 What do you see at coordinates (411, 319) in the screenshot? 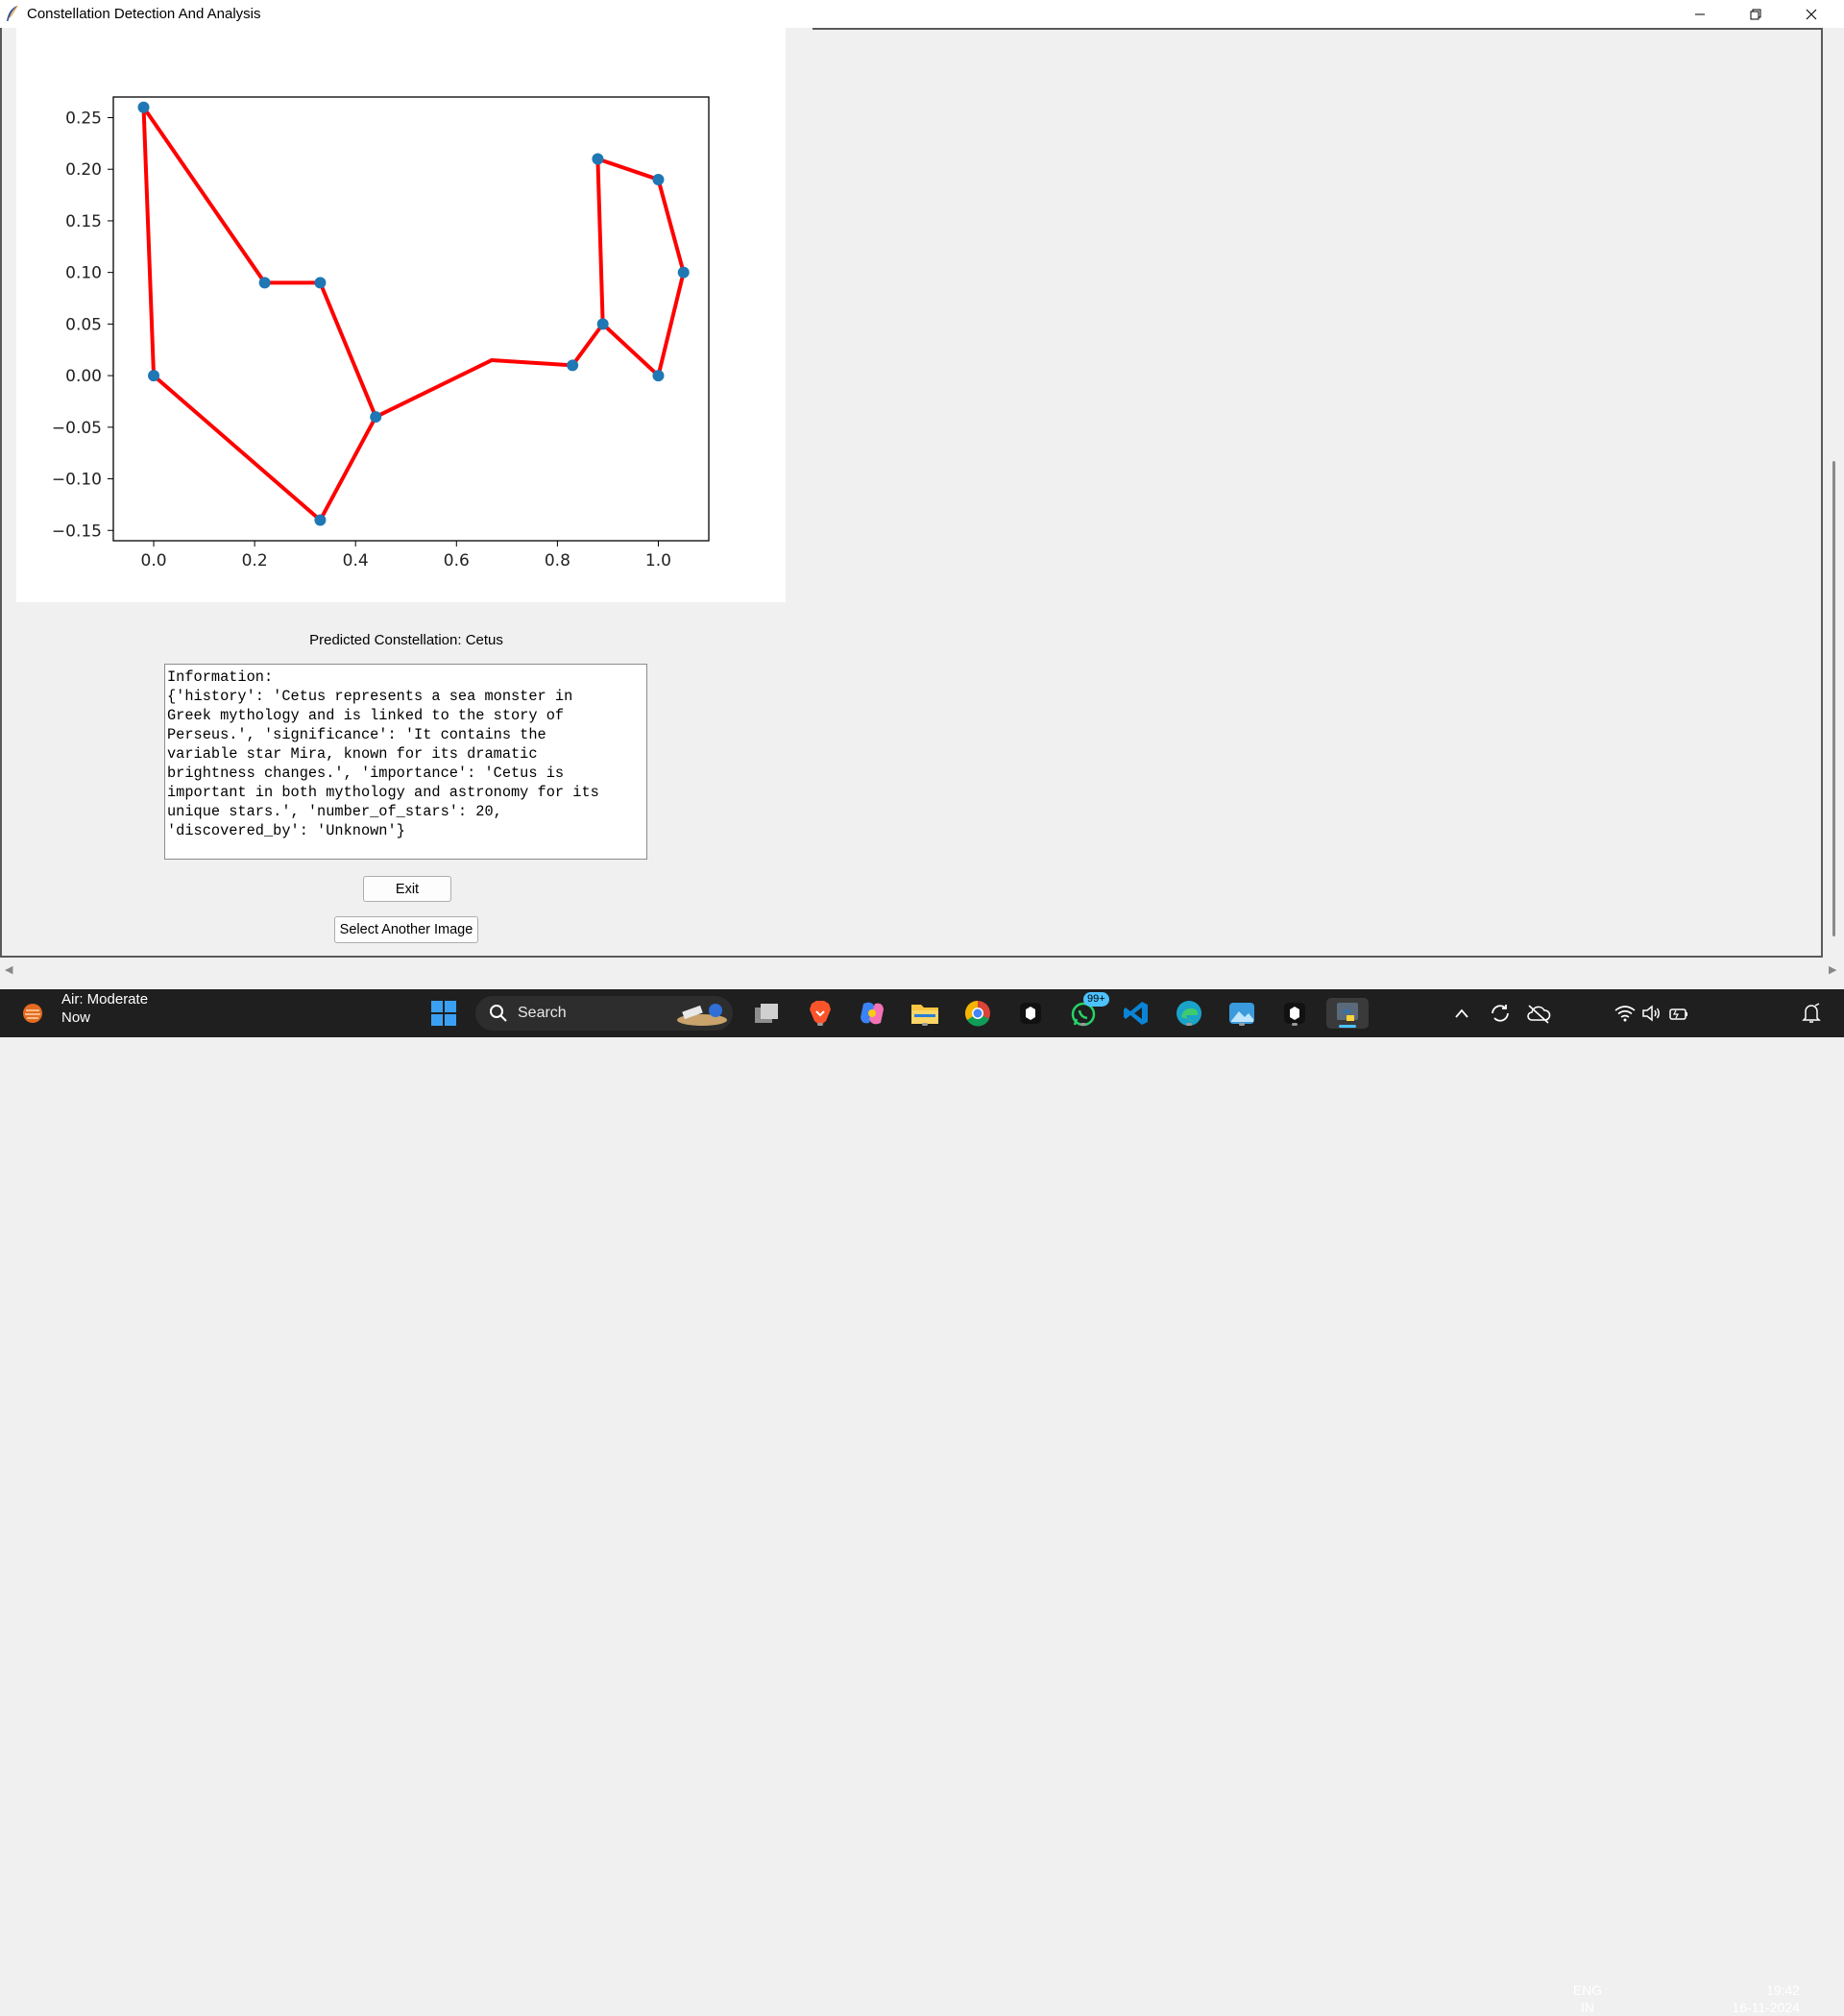
I see `plot-frame` at bounding box center [411, 319].